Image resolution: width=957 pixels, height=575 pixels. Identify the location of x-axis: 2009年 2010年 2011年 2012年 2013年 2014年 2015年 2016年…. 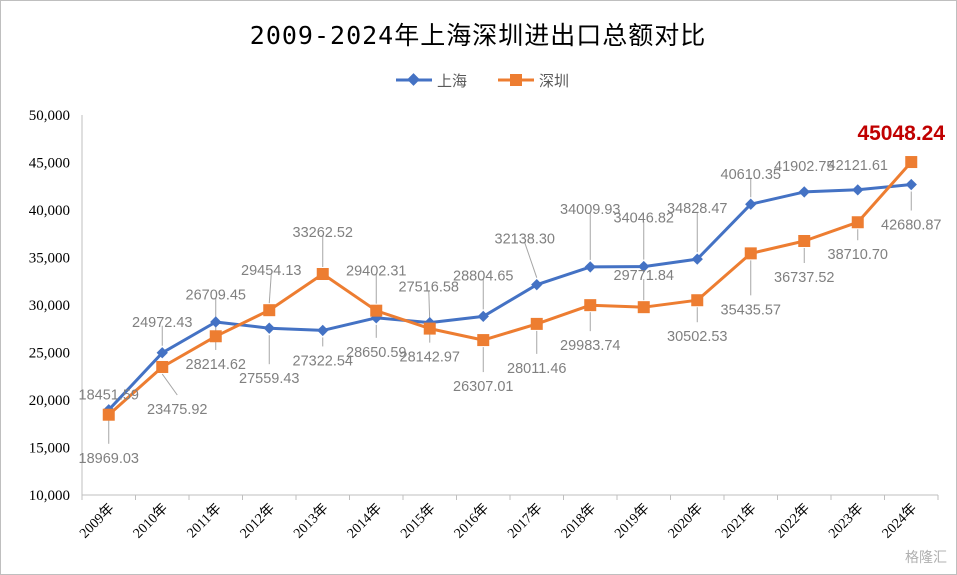
(508, 518).